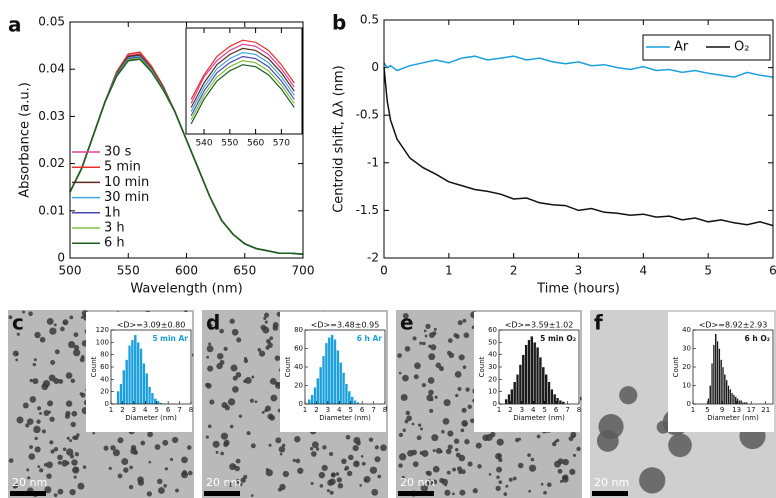 The width and height of the screenshot is (776, 498). What do you see at coordinates (741, 47) in the screenshot?
I see `legend-label: O₂` at bounding box center [741, 47].